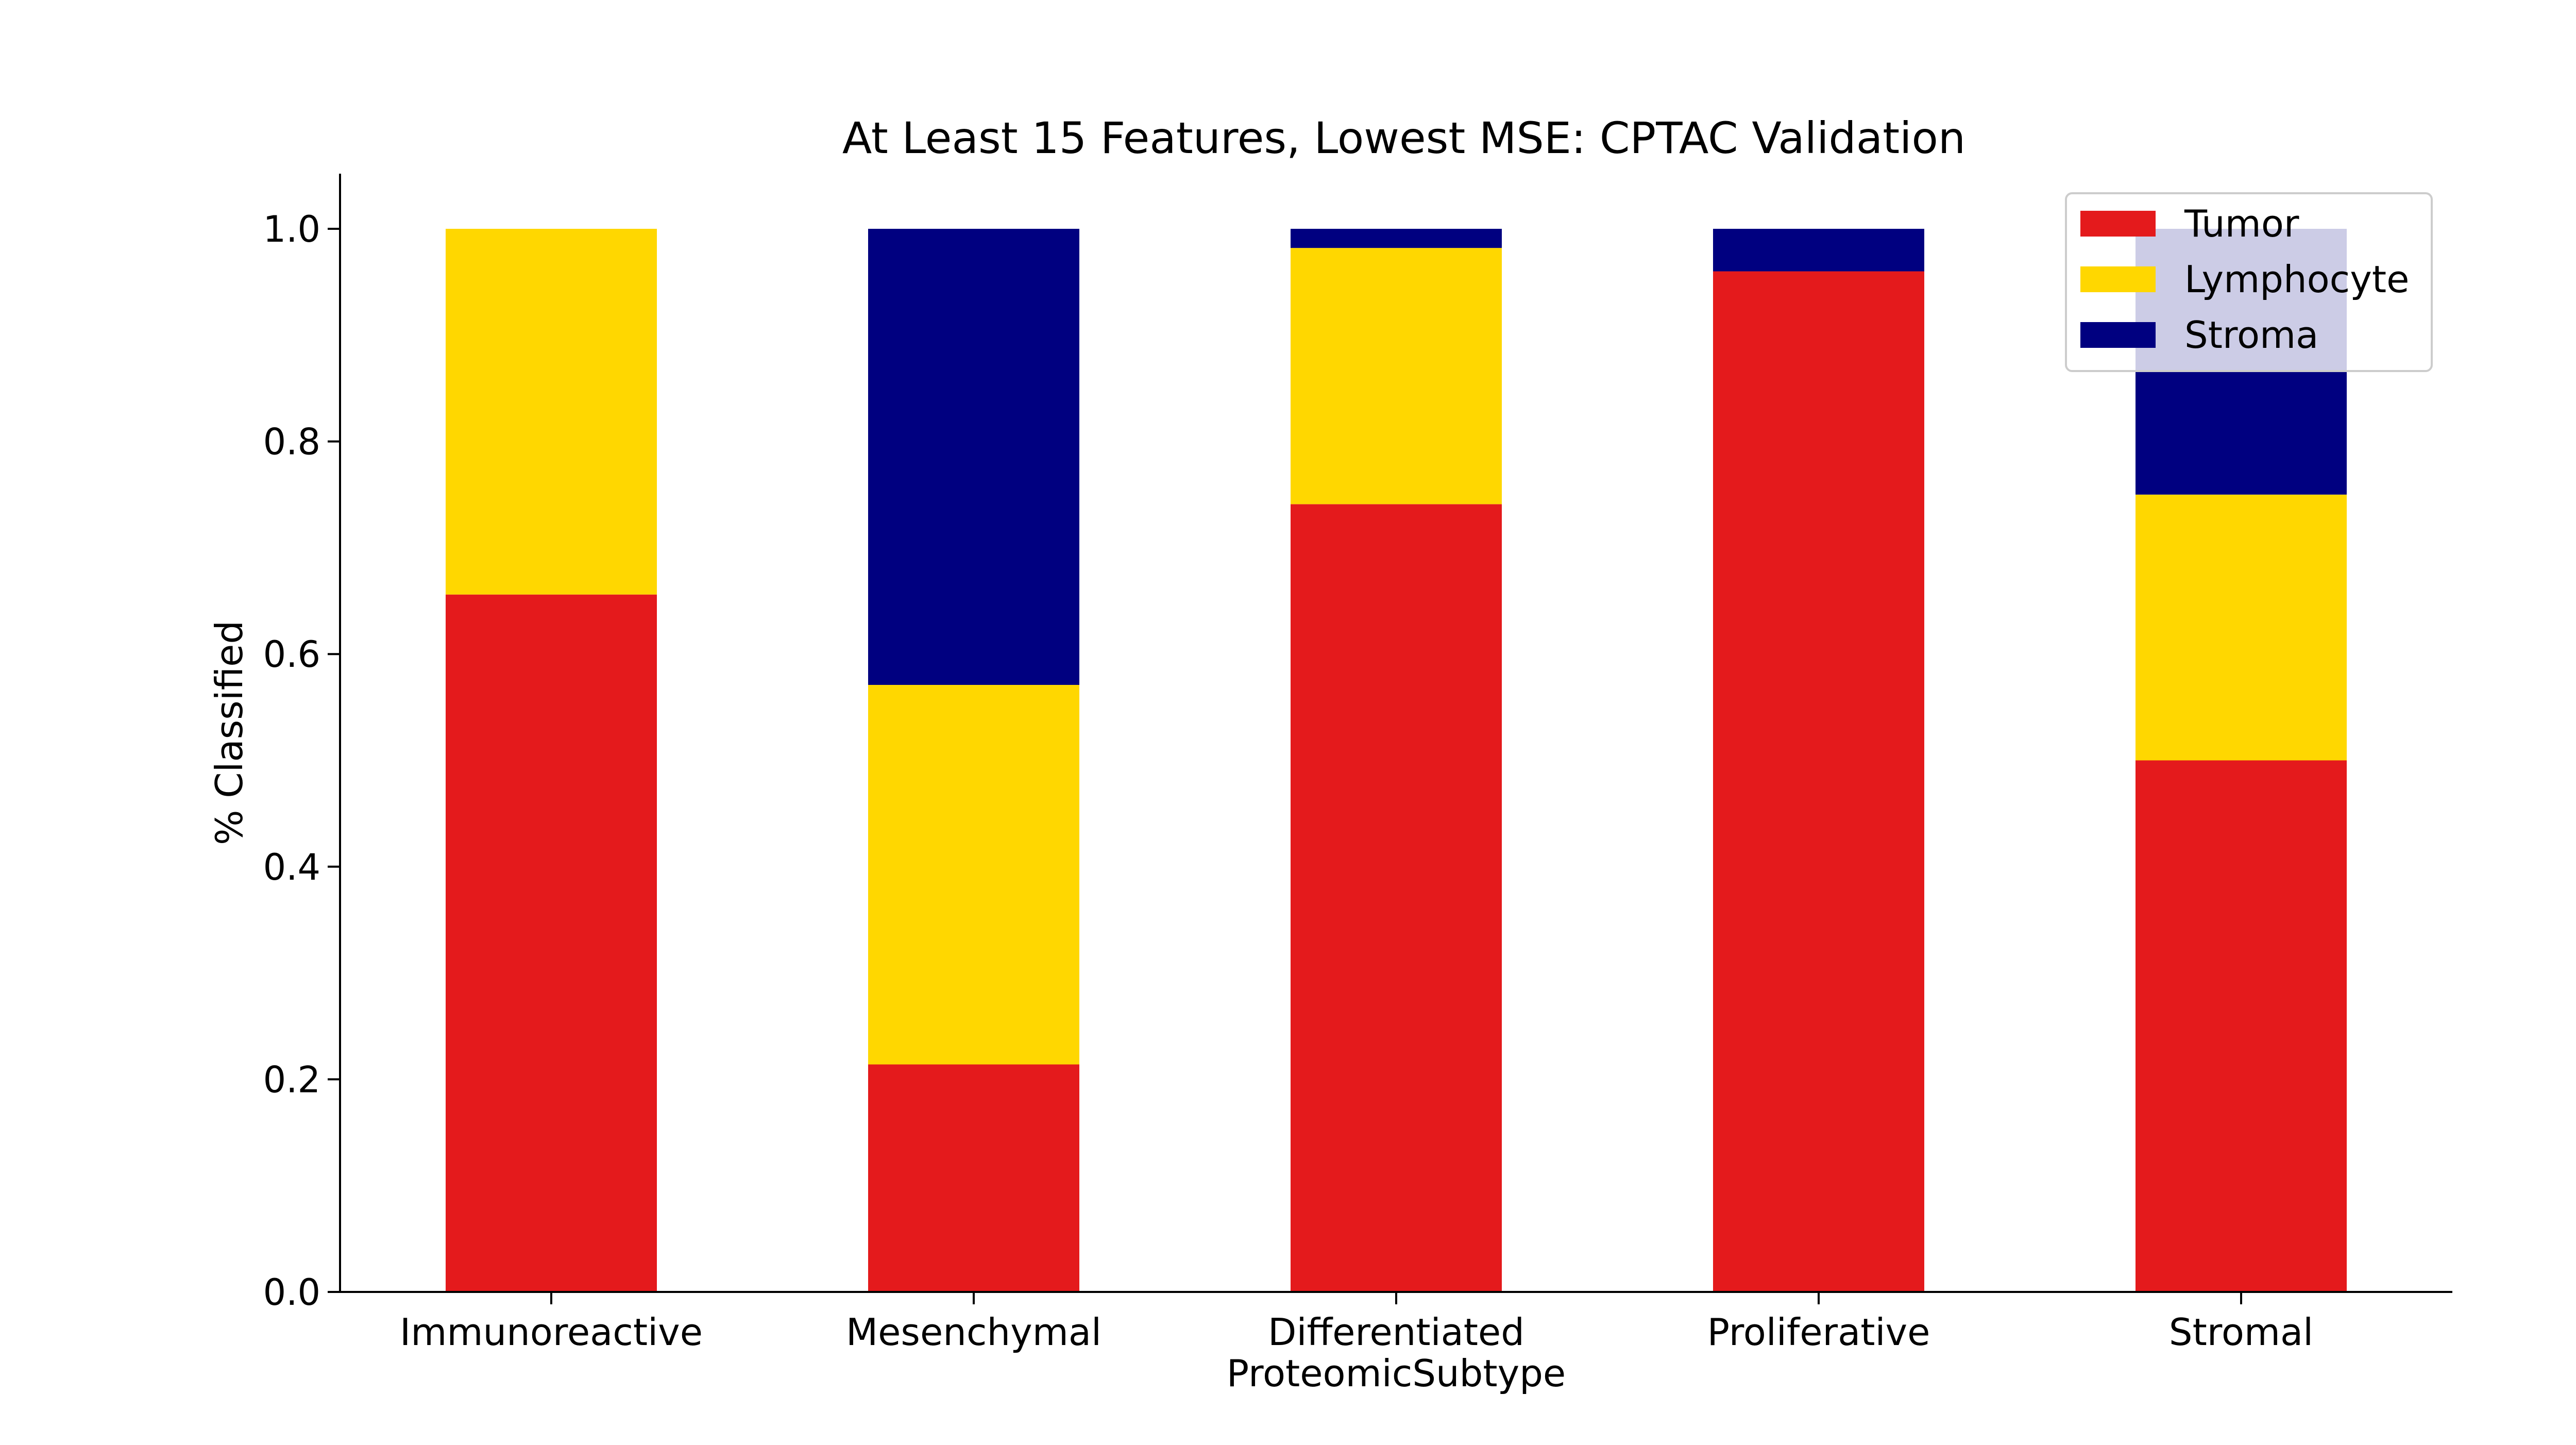 This screenshot has height=1445, width=2576. What do you see at coordinates (551, 1332) in the screenshot?
I see `x-tick-label: Immunoreactive` at bounding box center [551, 1332].